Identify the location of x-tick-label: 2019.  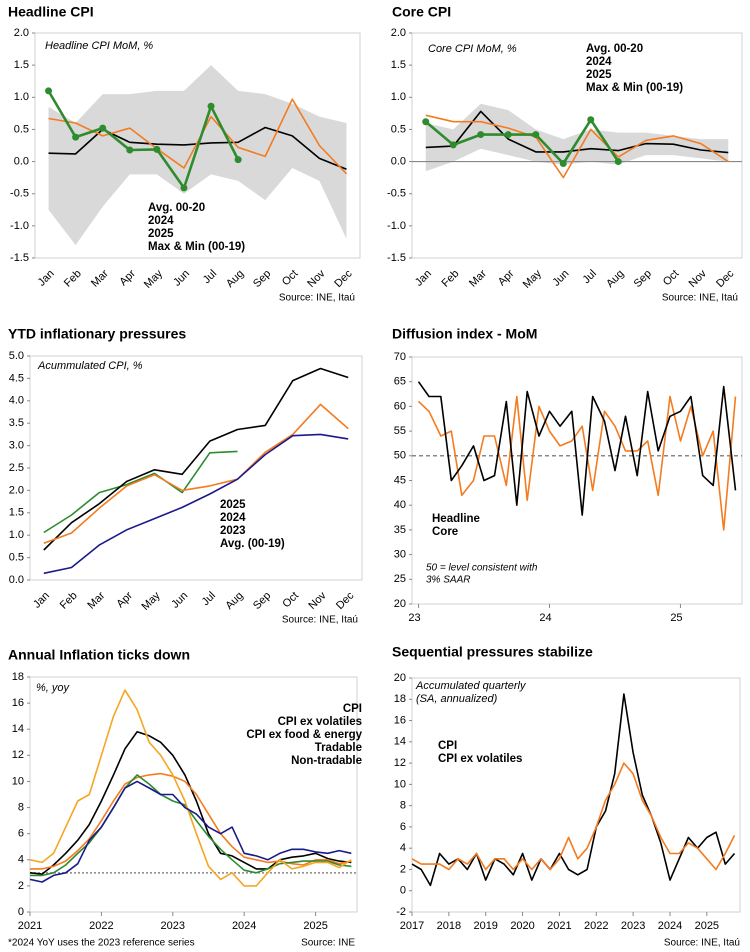
(485, 926).